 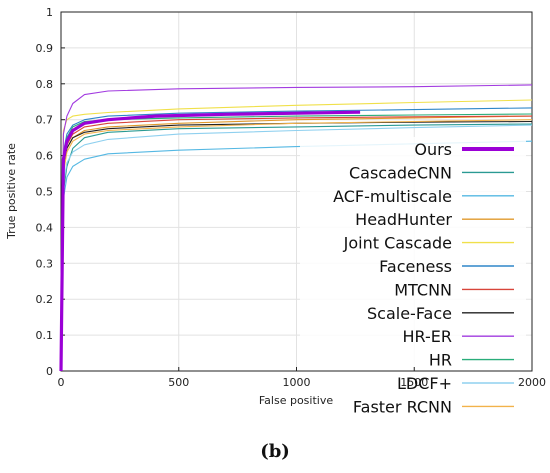 I want to click on caption-label: (b), so click(x=275, y=451).